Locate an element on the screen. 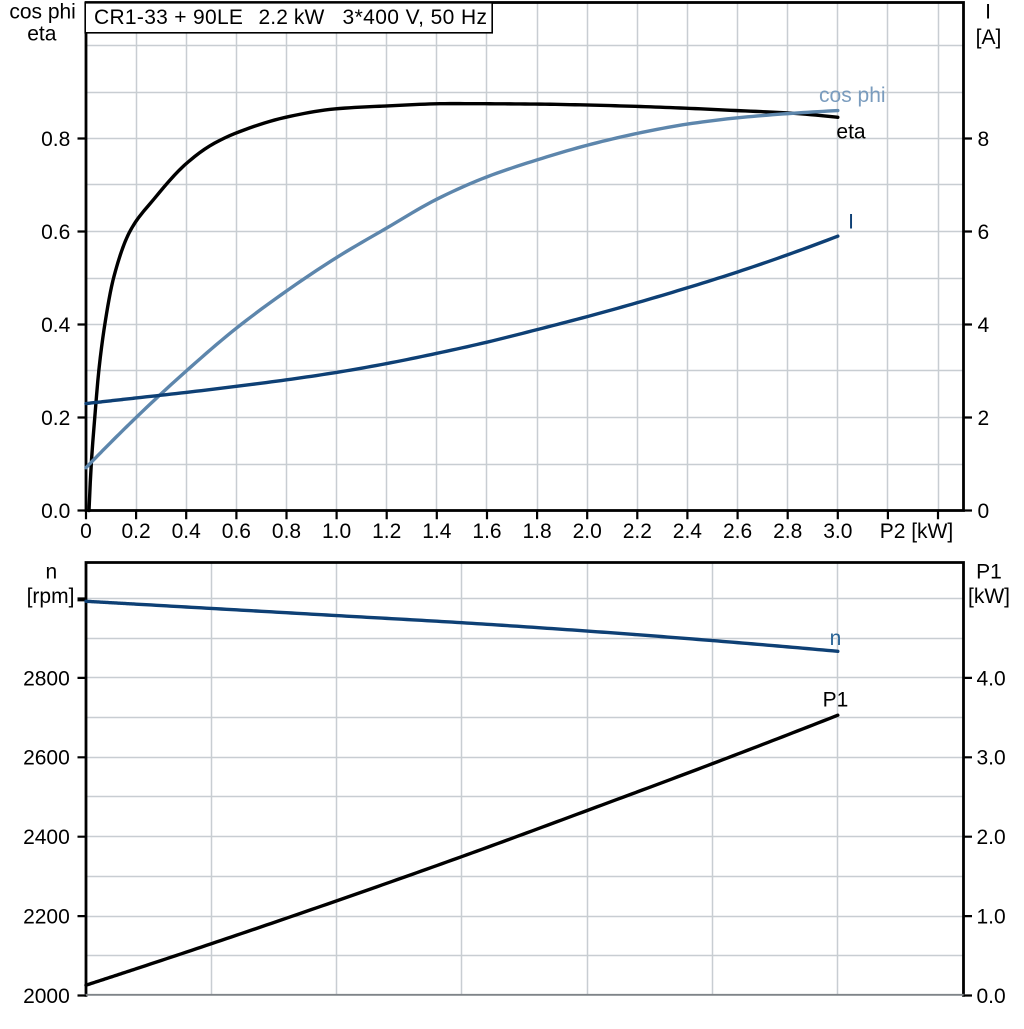 The height and width of the screenshot is (1029, 1024). svg-text: 1.2 is located at coordinates (386, 531).